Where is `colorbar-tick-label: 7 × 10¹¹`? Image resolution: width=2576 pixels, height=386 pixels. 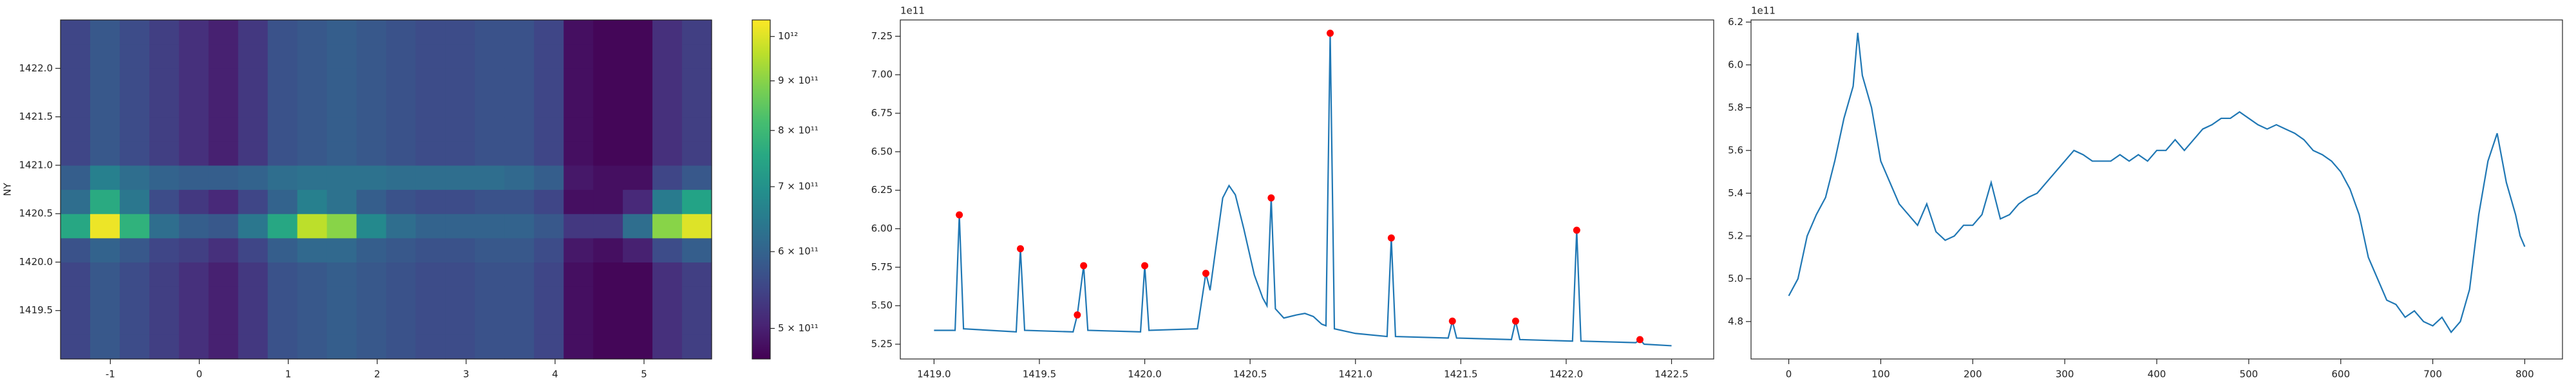
colorbar-tick-label: 7 × 10¹¹ is located at coordinates (798, 186).